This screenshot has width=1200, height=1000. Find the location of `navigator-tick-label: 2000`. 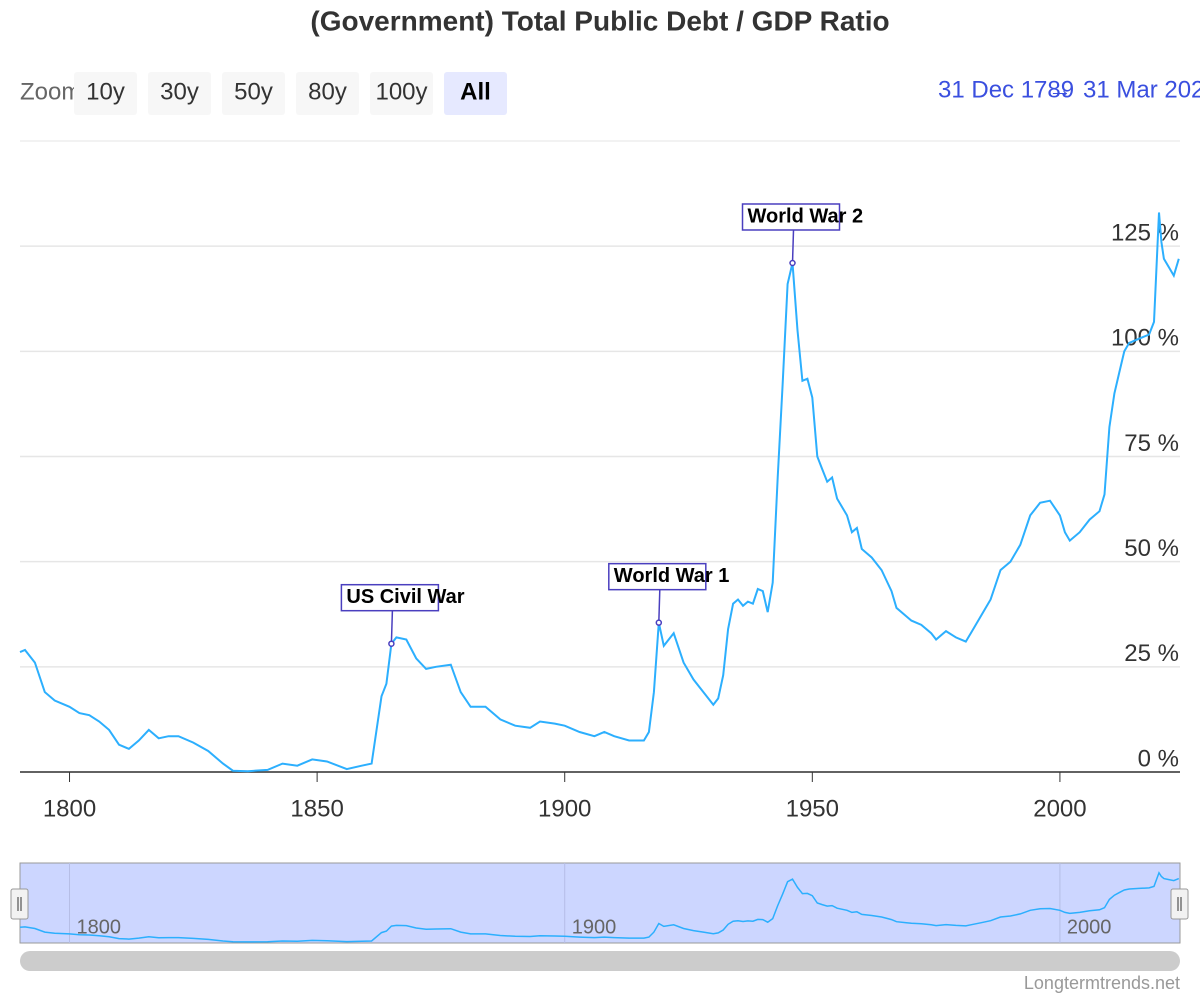

navigator-tick-label: 2000 is located at coordinates (1089, 927).